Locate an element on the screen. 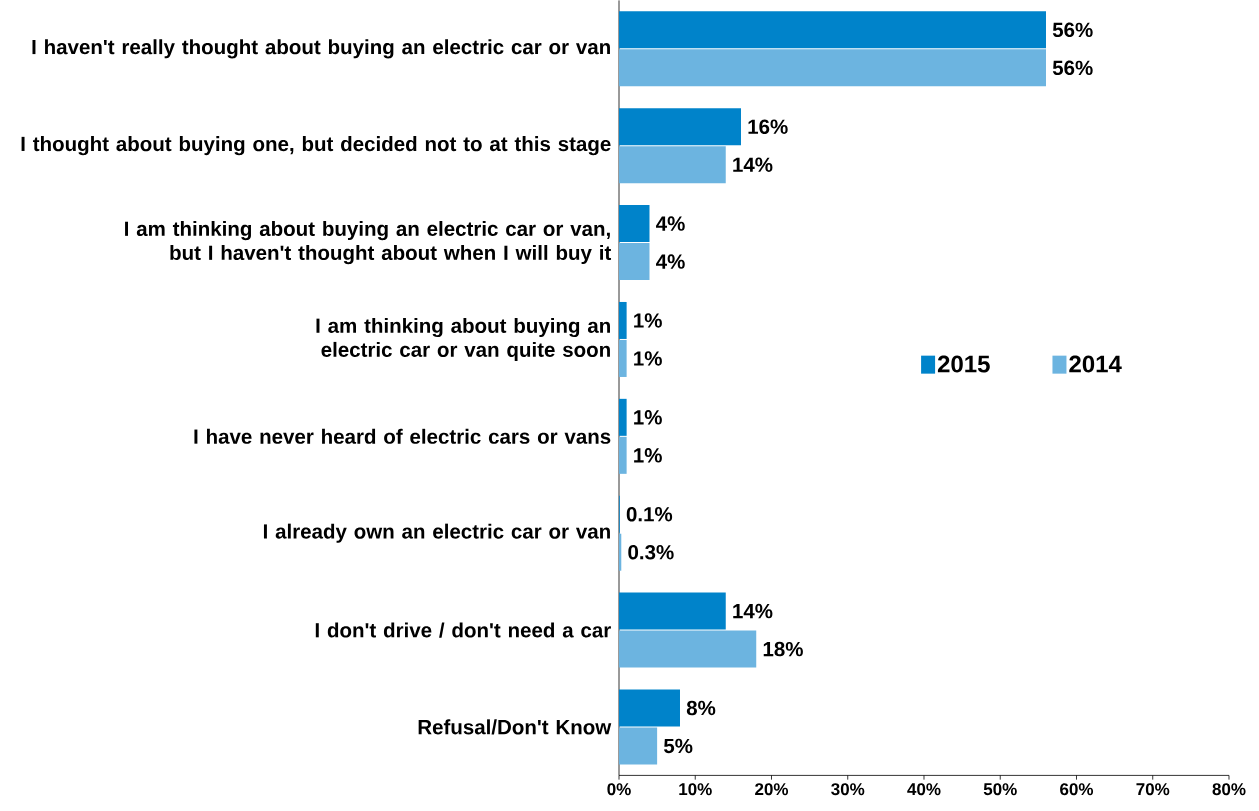 Image resolution: width=1259 pixels, height=811 pixels. x-tick-label: 10% is located at coordinates (695, 789).